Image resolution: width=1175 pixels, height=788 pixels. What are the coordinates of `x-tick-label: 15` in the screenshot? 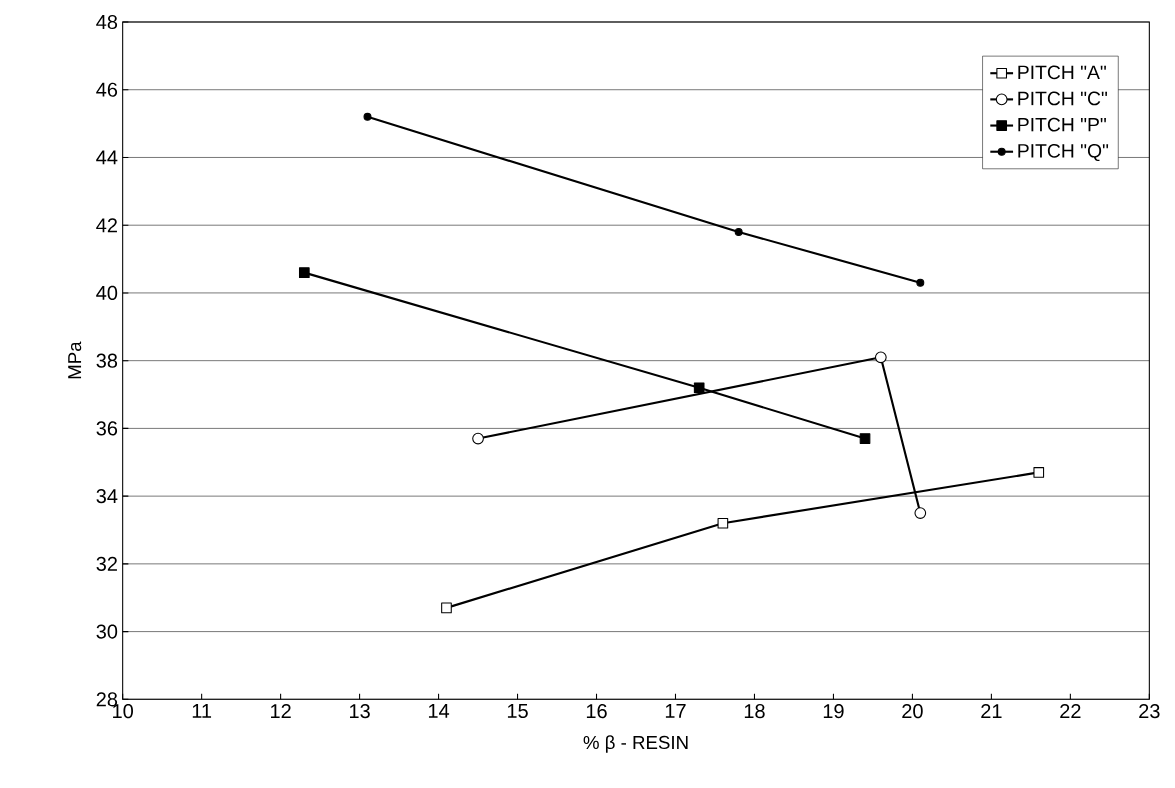 It's located at (517, 711).